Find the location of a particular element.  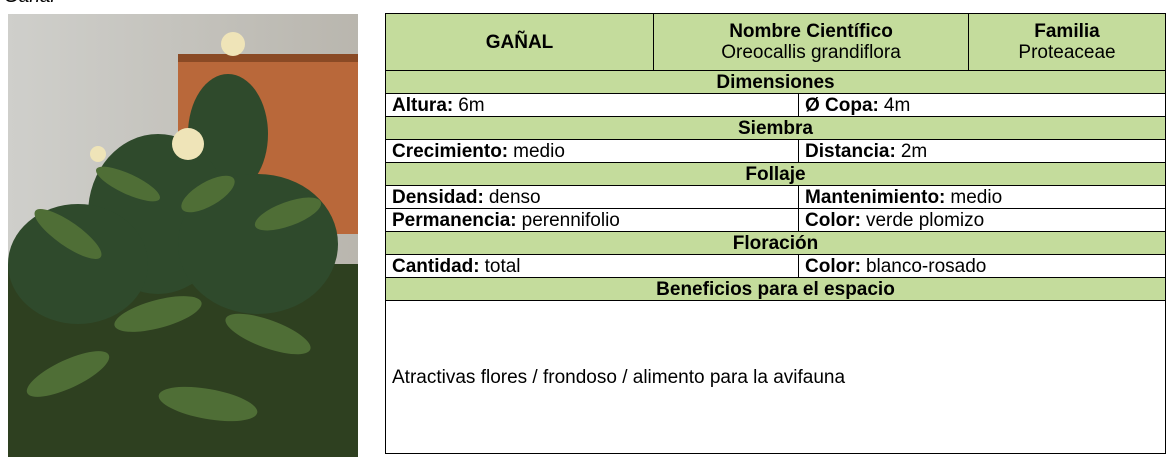

section-row: Follaje is located at coordinates (775, 174).